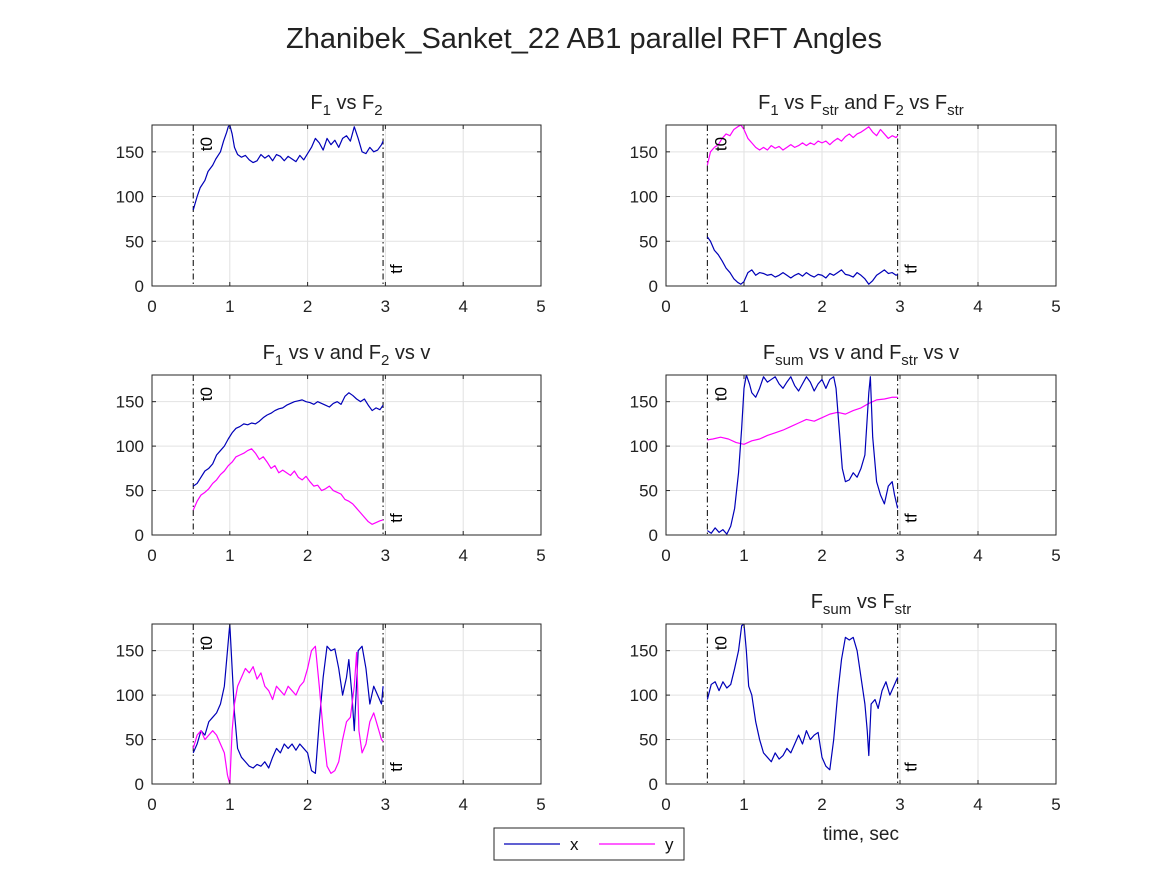 Image resolution: width=1167 pixels, height=875 pixels. Describe the element at coordinates (861, 834) in the screenshot. I see `x-axis-label: time, sec` at that location.